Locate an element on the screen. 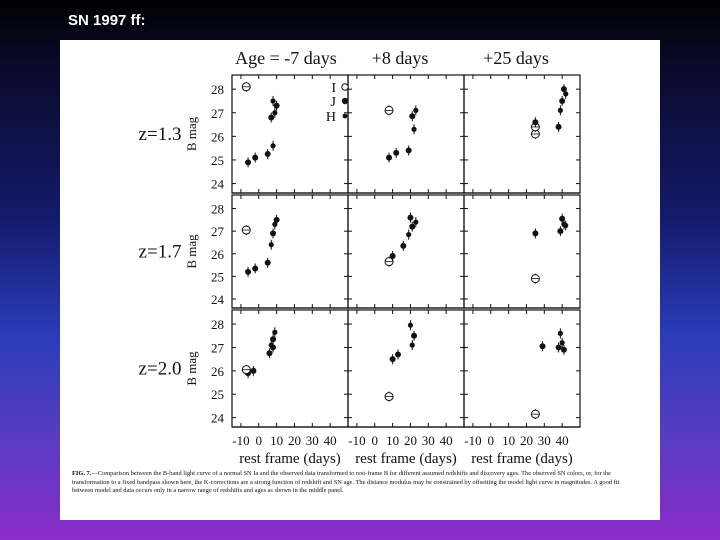 The height and width of the screenshot is (540, 720). y-tick-label-r1-1: 25 is located at coordinates (217, 276).